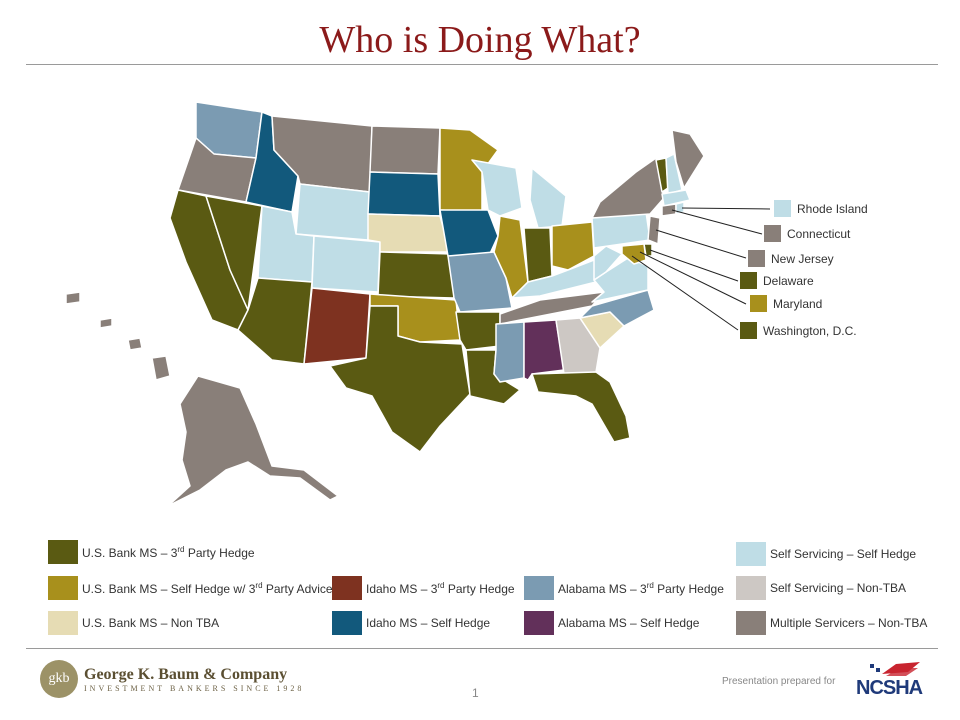 The height and width of the screenshot is (720, 960). What do you see at coordinates (428, 623) in the screenshot?
I see `legend-label: Idaho MS – Self Hedge` at bounding box center [428, 623].